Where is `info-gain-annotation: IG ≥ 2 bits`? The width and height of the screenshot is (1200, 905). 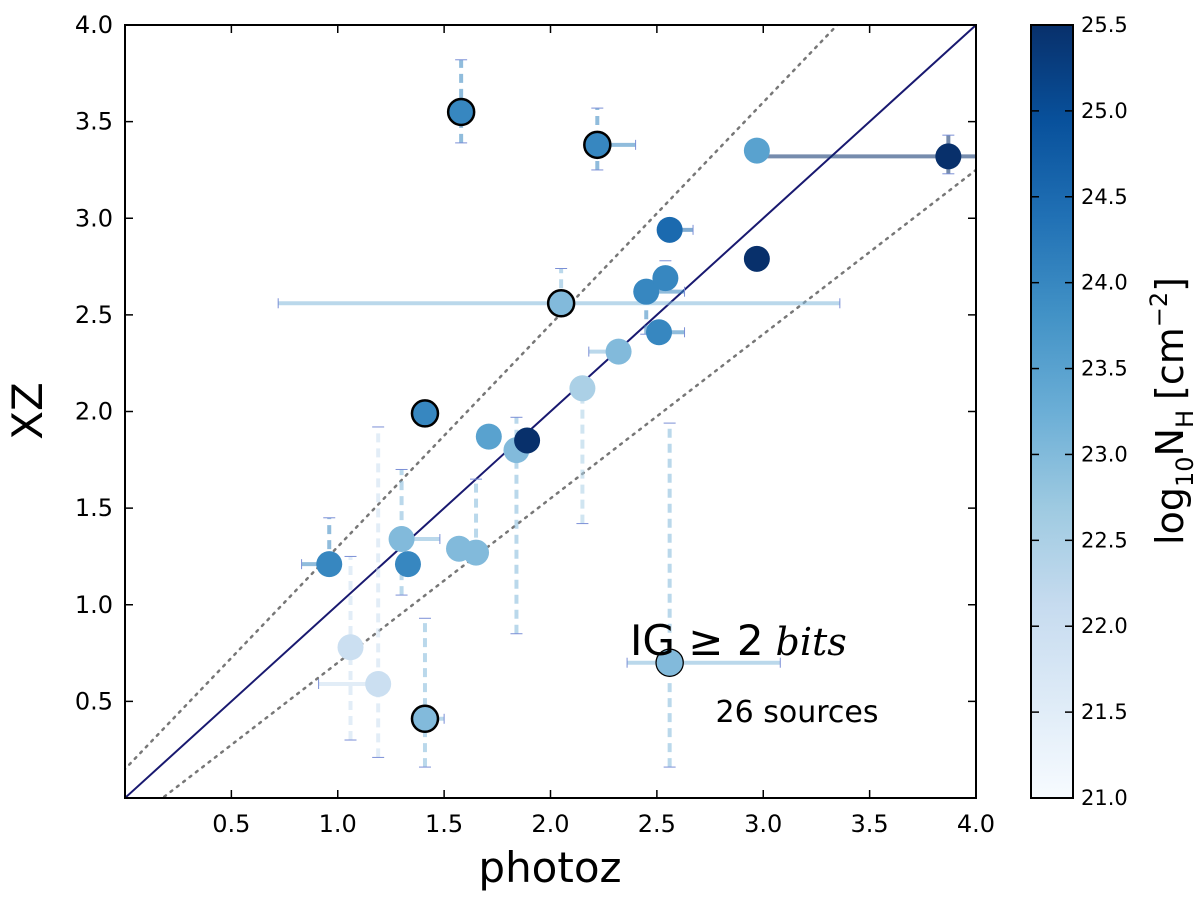
info-gain-annotation: IG ≥ 2 bits is located at coordinates (738, 640).